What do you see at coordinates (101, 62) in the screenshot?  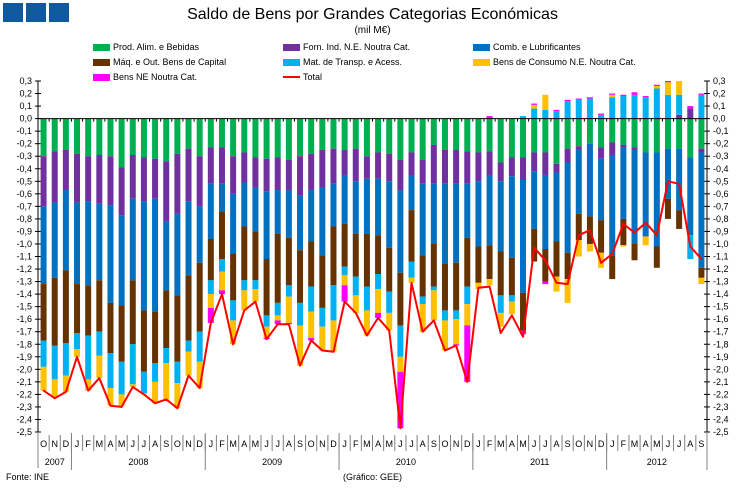 I see `legend-swatch` at bounding box center [101, 62].